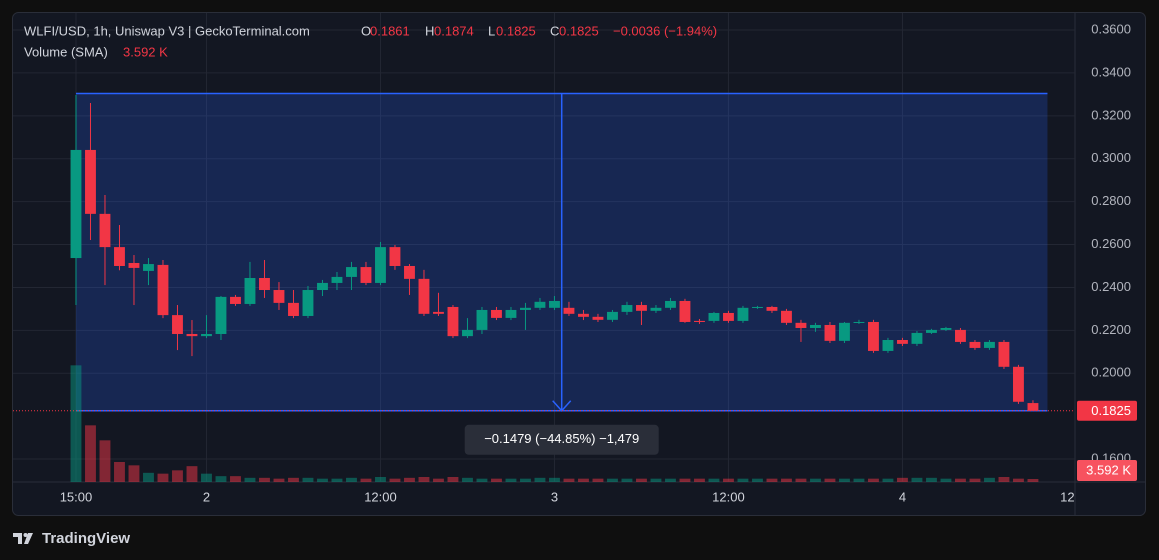 This screenshot has width=1159, height=560. What do you see at coordinates (562, 406) in the screenshot?
I see `measure-arrowhead` at bounding box center [562, 406].